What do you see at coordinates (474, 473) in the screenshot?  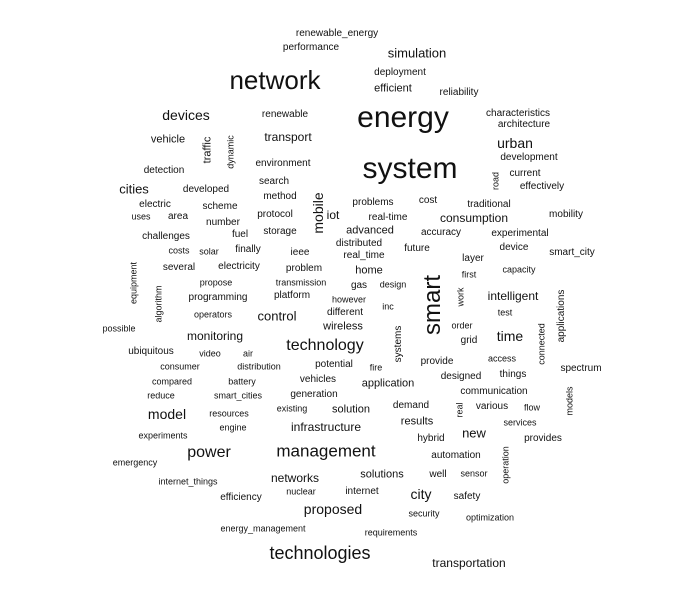 I see `word: sensor` at bounding box center [474, 473].